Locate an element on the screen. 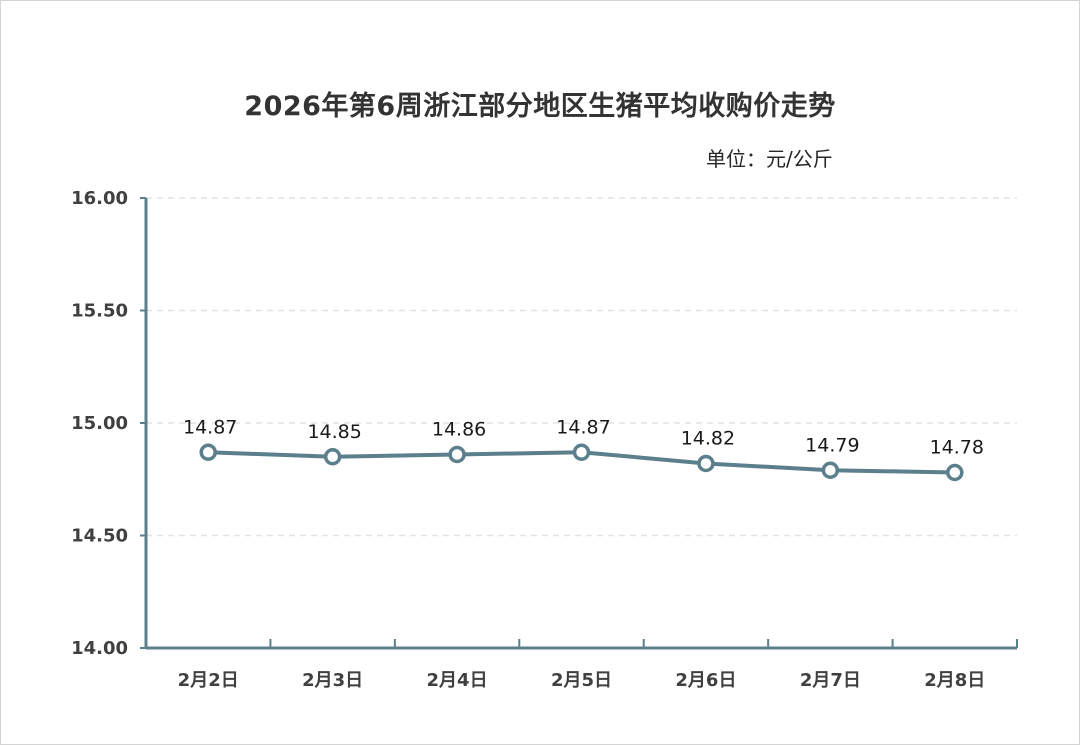 The height and width of the screenshot is (745, 1080). data-label: 14.79 is located at coordinates (832, 445).